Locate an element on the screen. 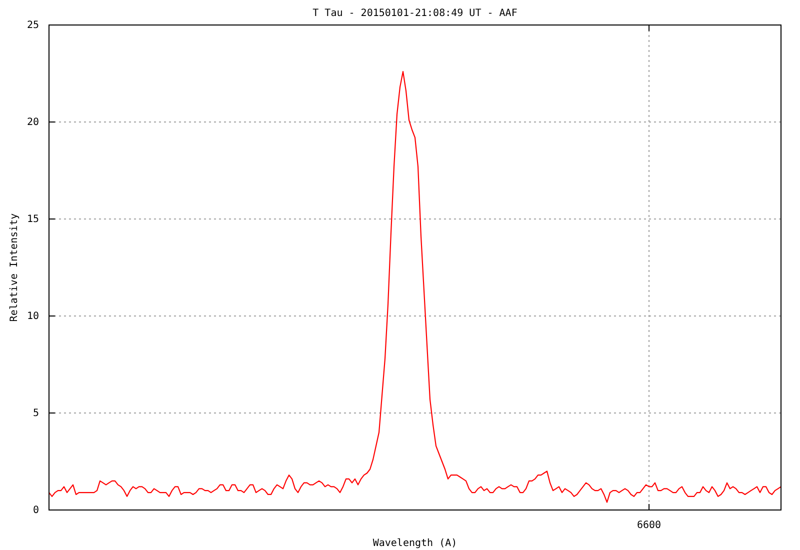 This screenshot has height=550, width=800. y-tick-label: 20 is located at coordinates (32, 122).